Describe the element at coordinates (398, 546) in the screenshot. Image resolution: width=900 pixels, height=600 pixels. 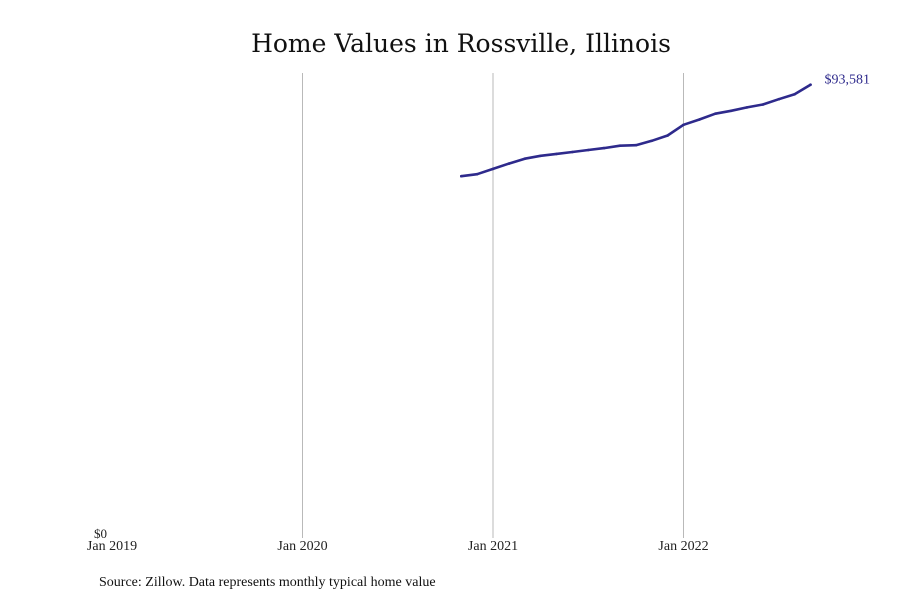
I see `x-axis-ticks: Jan 2019 Jan 2020 Jan 2021 Jan 2022` at that location.